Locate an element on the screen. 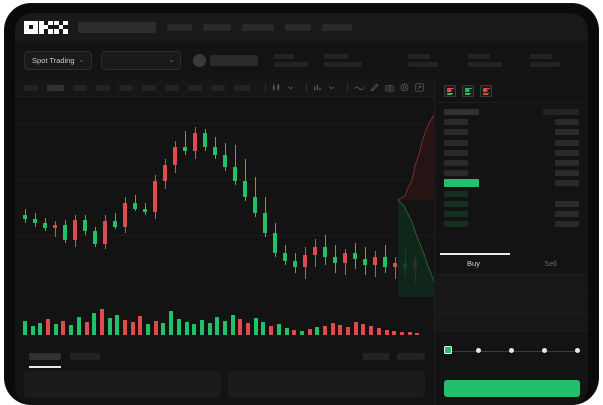 The width and height of the screenshot is (603, 405). timeframe-30m is located at coordinates (103, 87).